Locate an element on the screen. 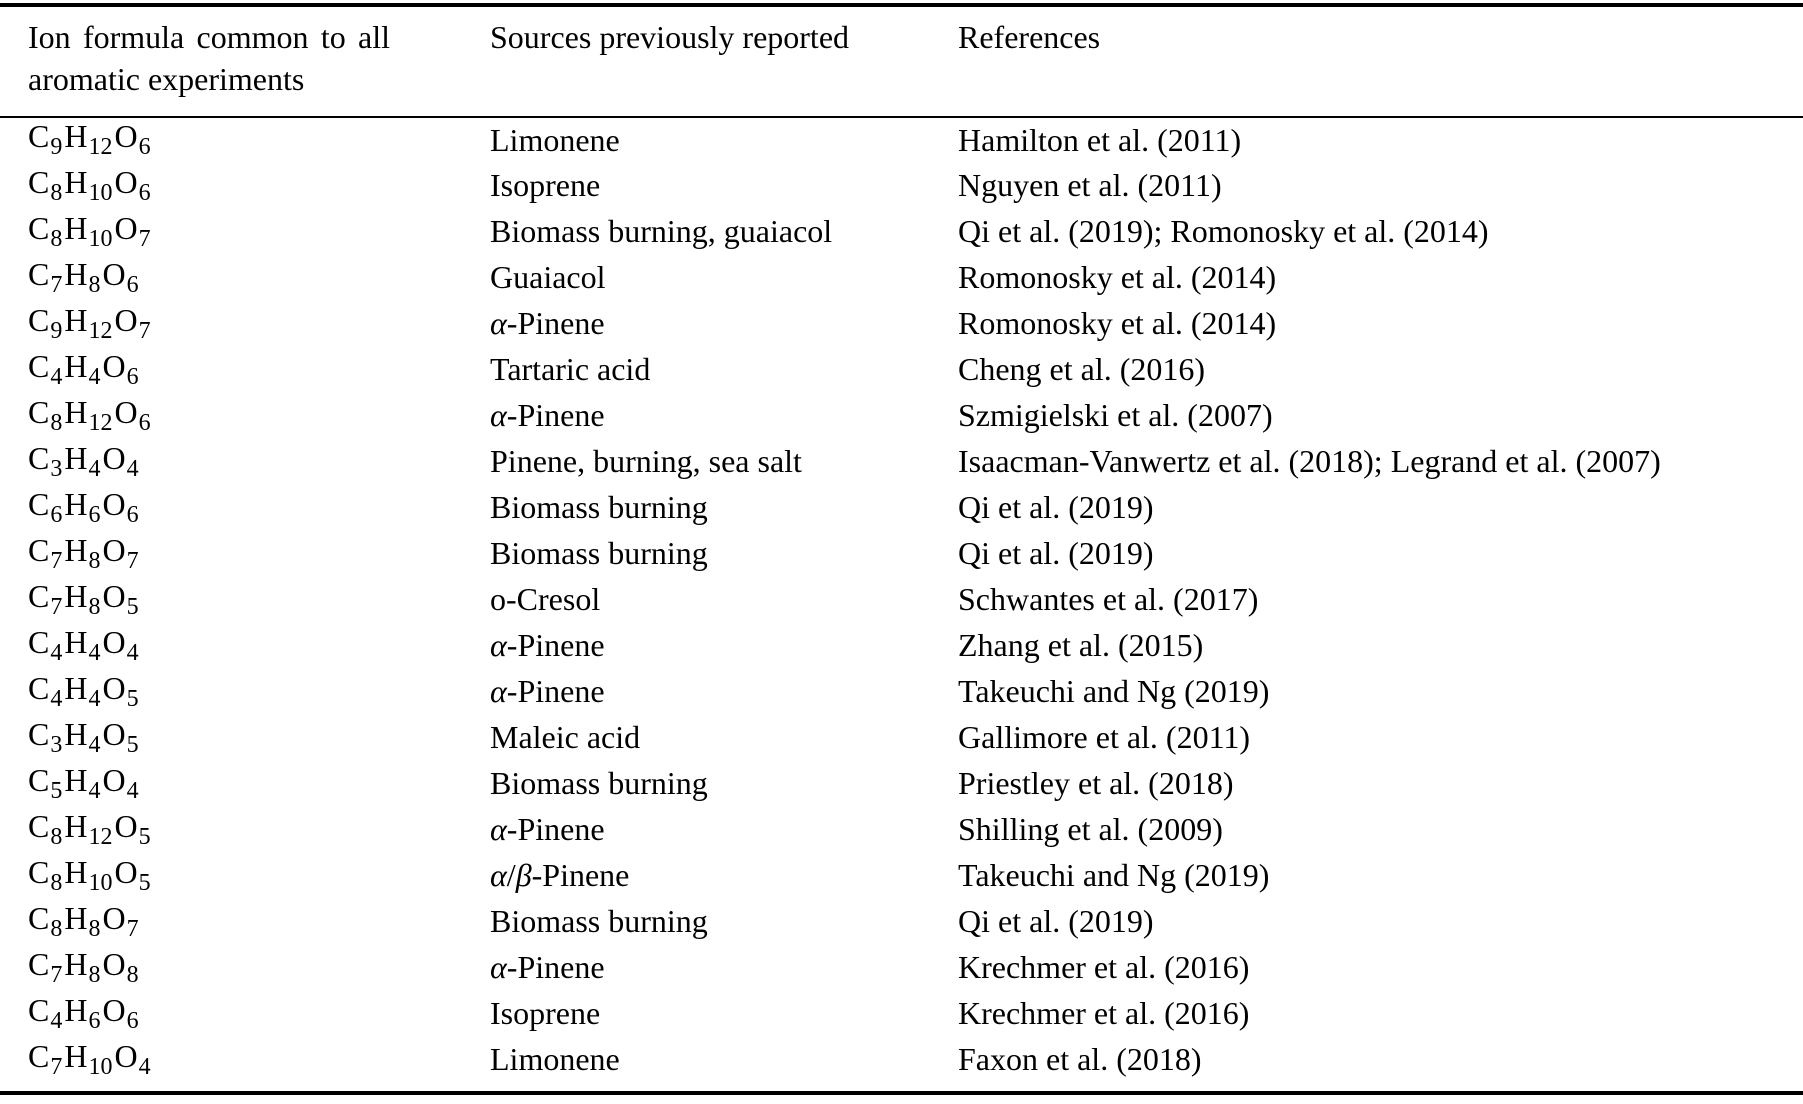 Image resolution: width=1803 pixels, height=1104 pixels. reference-cell: Faxon et al. (2018) is located at coordinates (1080, 1059).